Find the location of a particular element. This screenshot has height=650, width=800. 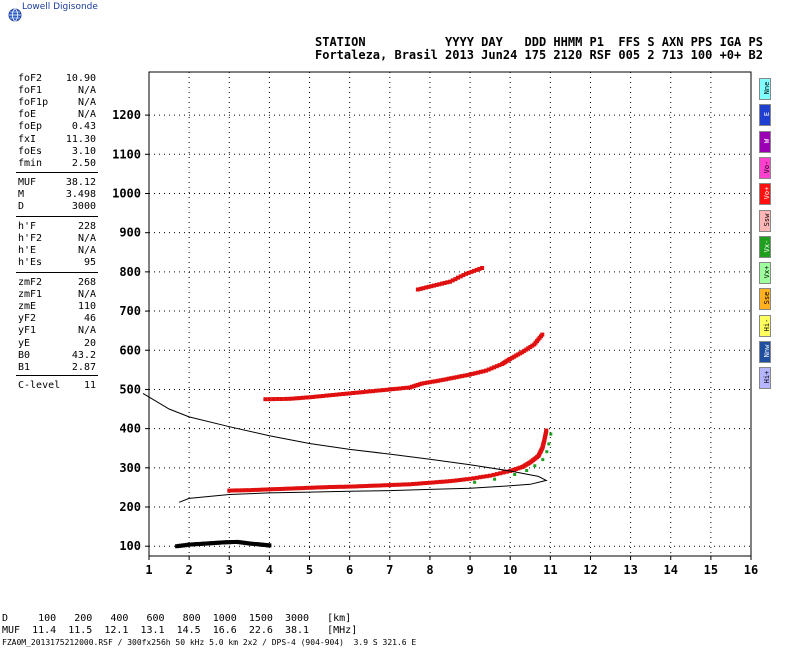

param-name: h'F2 is located at coordinates (30, 239).